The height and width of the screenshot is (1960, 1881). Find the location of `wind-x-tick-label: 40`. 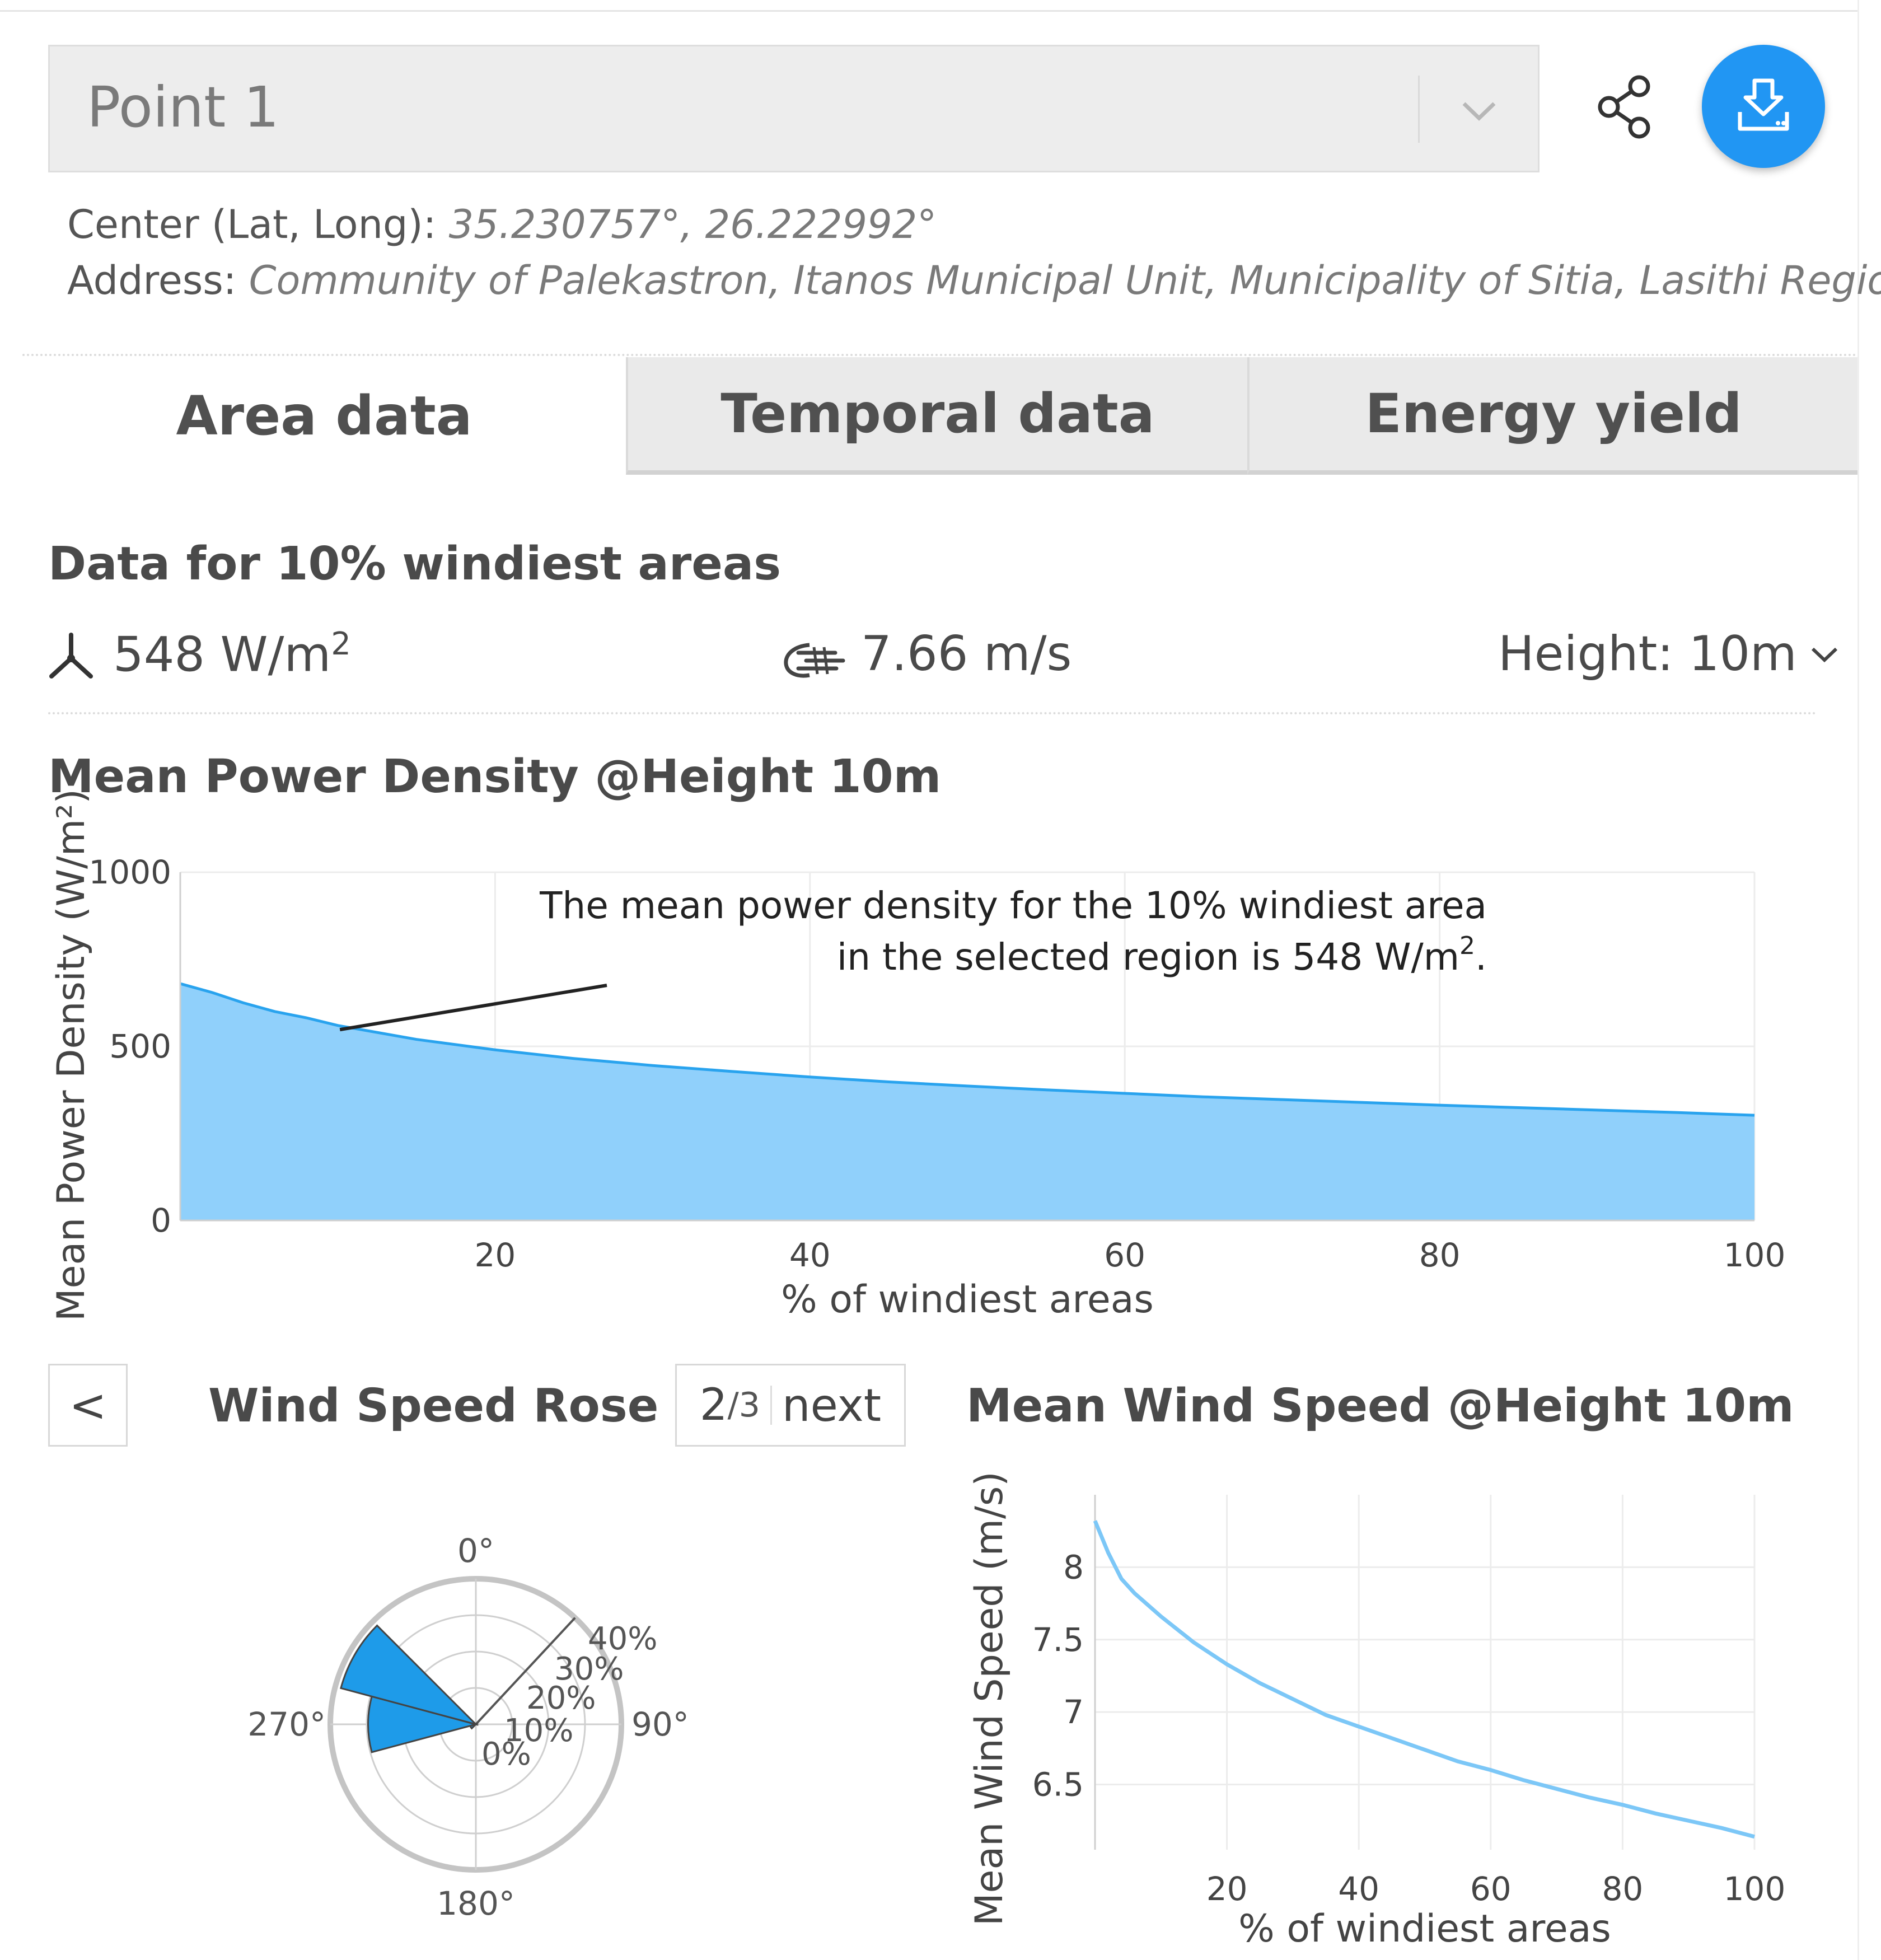

wind-x-tick-label: 40 is located at coordinates (1358, 1889).